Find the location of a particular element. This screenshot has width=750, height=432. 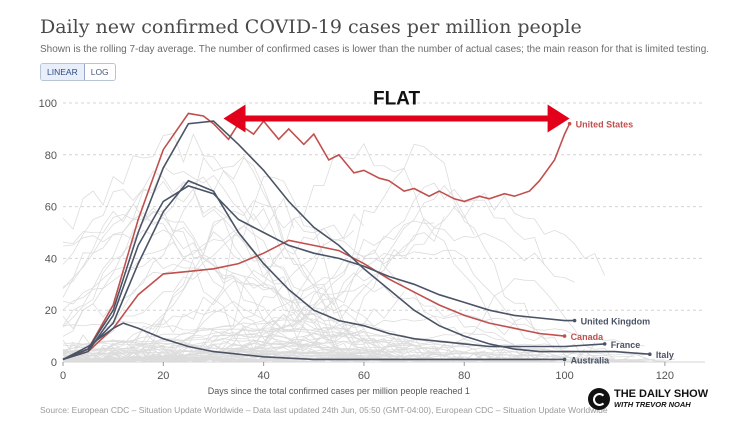

y-tick-label: 0 is located at coordinates (54, 363).